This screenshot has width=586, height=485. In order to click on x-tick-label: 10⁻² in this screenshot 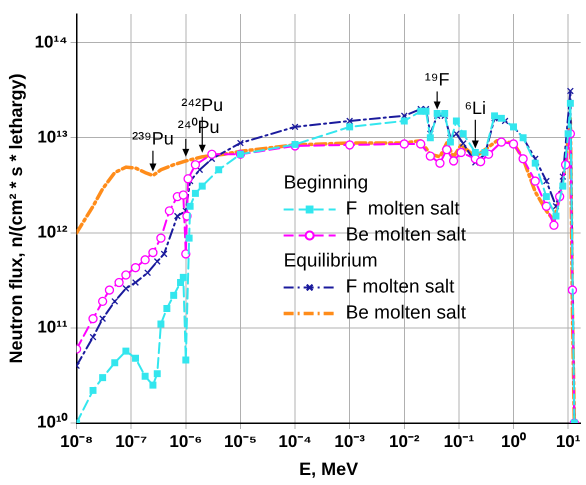, I will do `click(404, 441)`.